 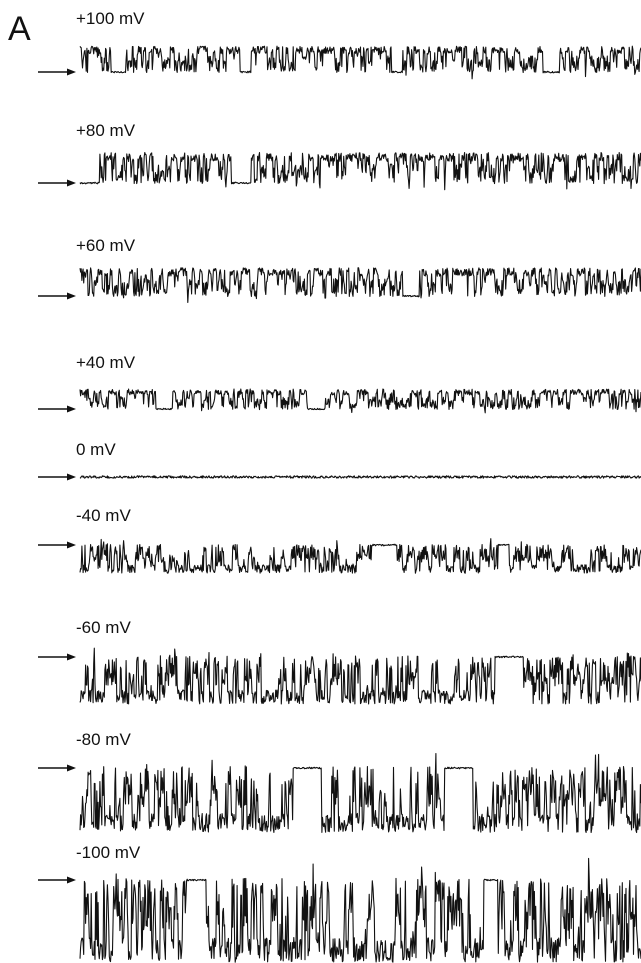 I want to click on panel-letter: A, so click(x=19, y=29).